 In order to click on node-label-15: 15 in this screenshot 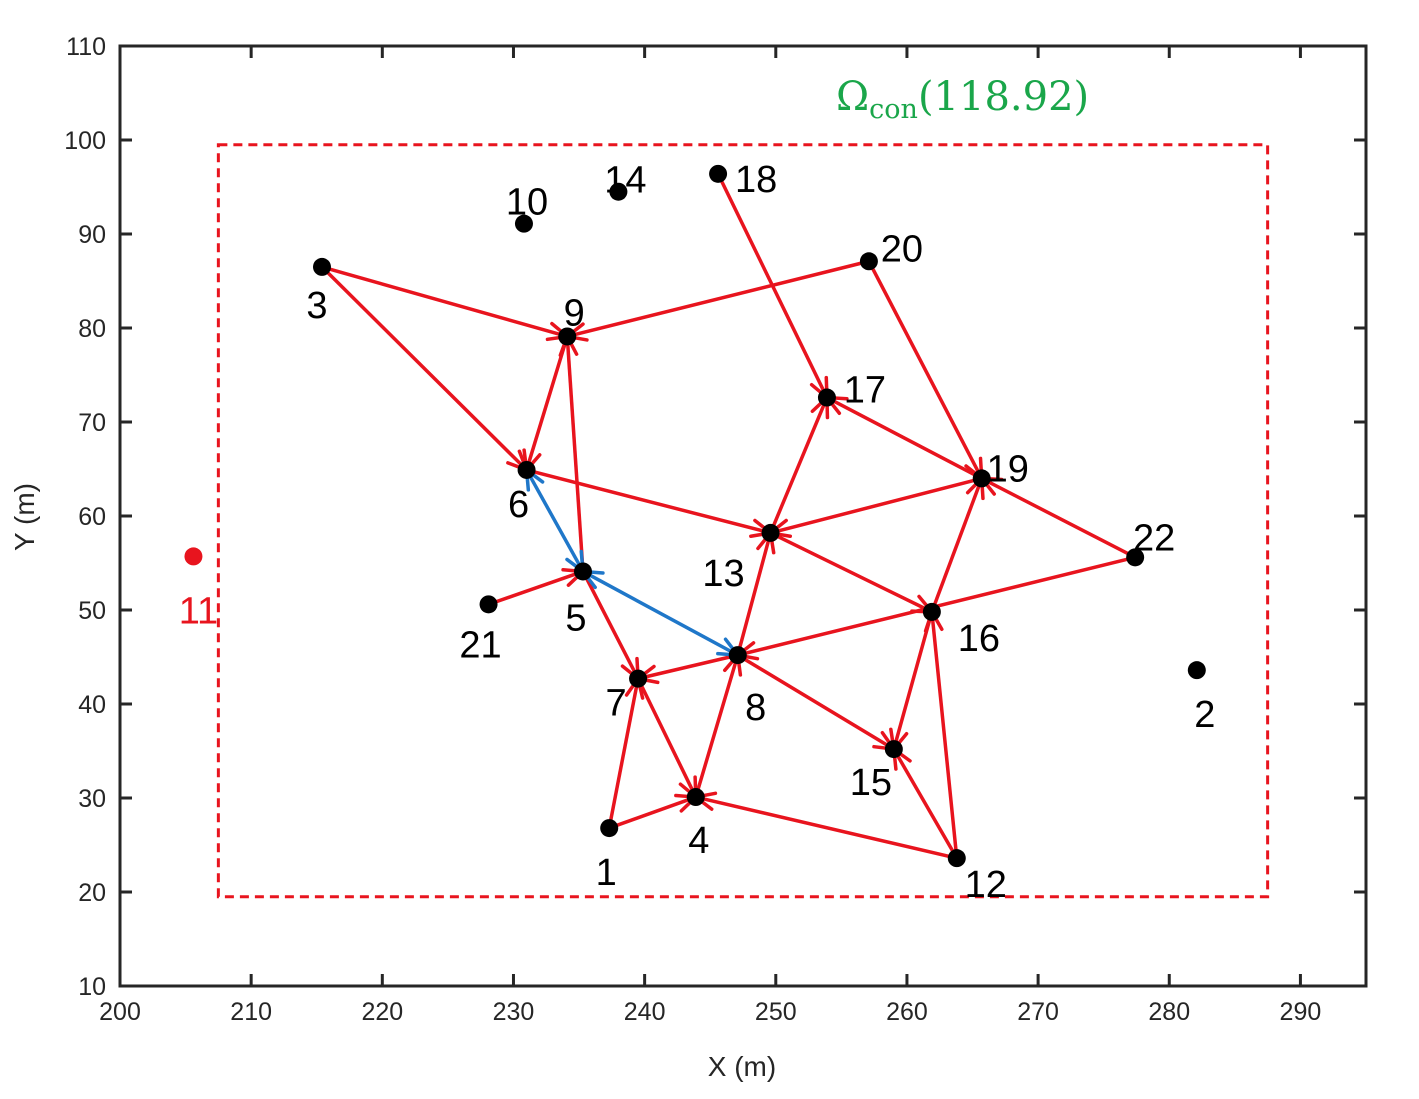, I will do `click(871, 783)`.